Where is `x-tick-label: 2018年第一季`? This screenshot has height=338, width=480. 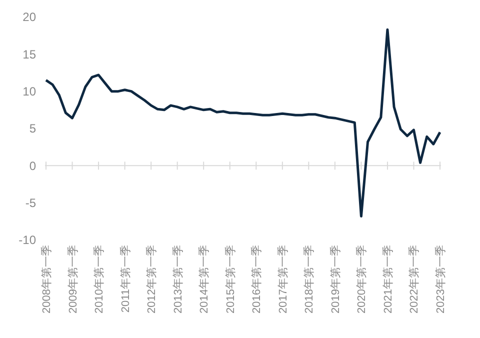 x-tick-label: 2018年第一季 is located at coordinates (309, 279).